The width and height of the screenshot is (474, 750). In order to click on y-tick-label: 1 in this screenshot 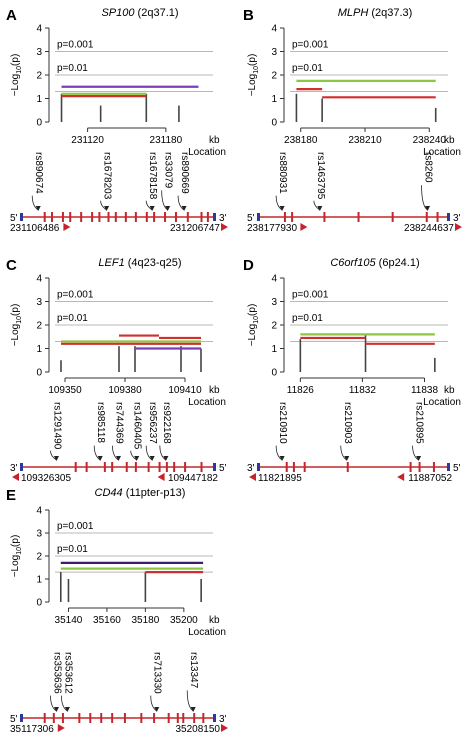, I will do `click(39, 349)`.